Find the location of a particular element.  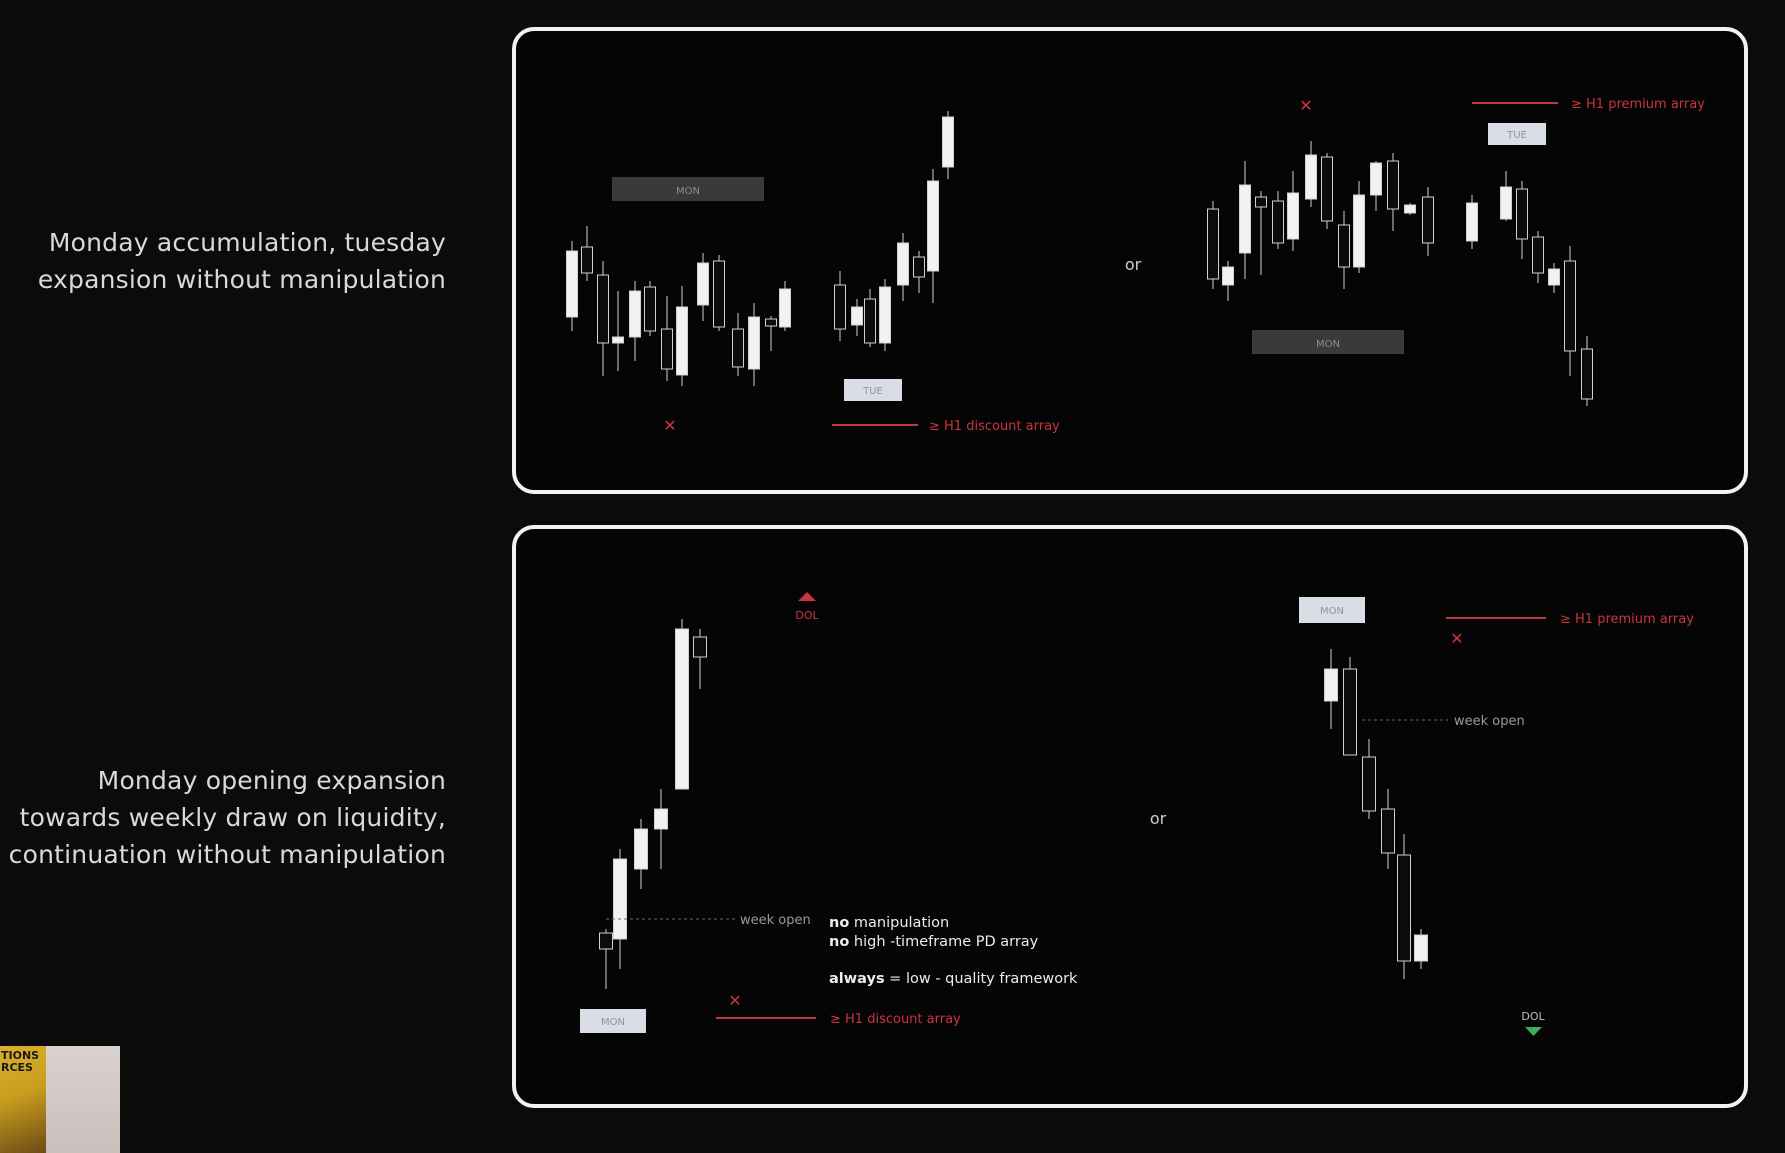

note-always-low-quality: always = low - quality framework is located at coordinates (953, 979).